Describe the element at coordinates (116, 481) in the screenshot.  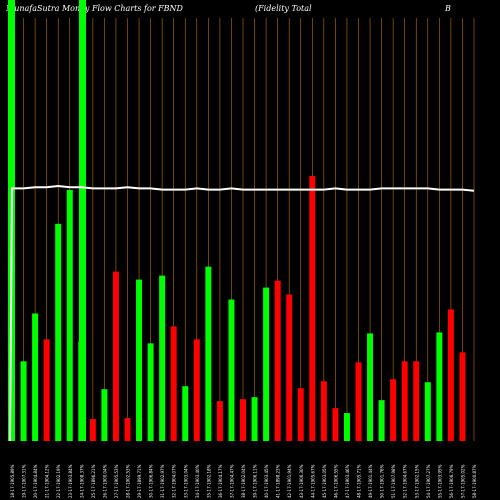
I see `x-tick-label: 27-17-1905.53%` at that location.